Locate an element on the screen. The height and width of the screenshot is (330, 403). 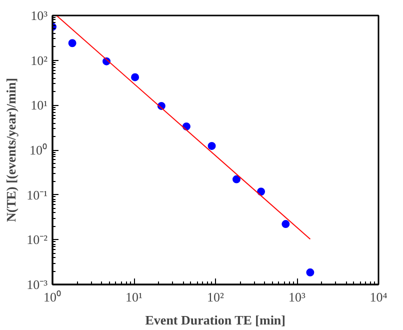
x-axis-title: Event Duration TE [min] is located at coordinates (215, 320).